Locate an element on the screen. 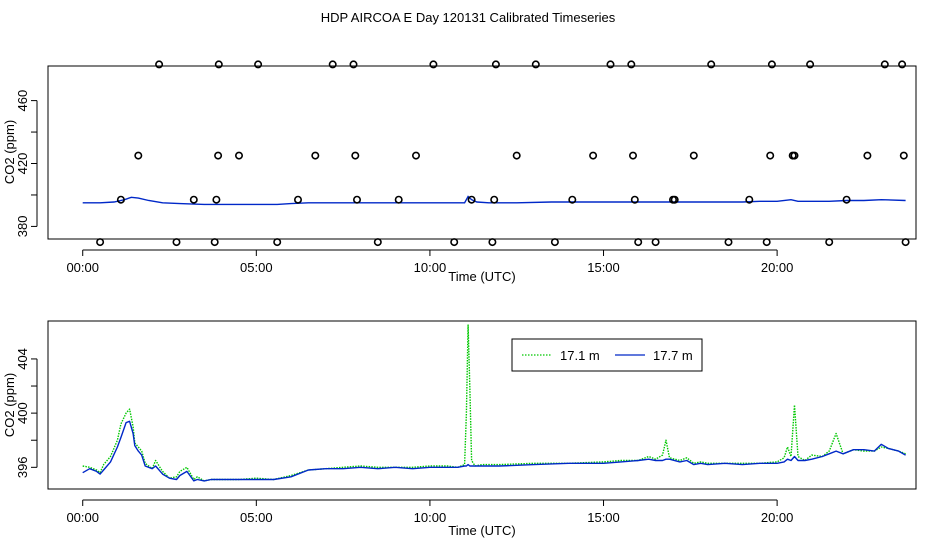 Image resolution: width=936 pixels, height=540 pixels. top-x-axis: 00:00 05:00 10:00 15:00 20:00 is located at coordinates (430, 262).